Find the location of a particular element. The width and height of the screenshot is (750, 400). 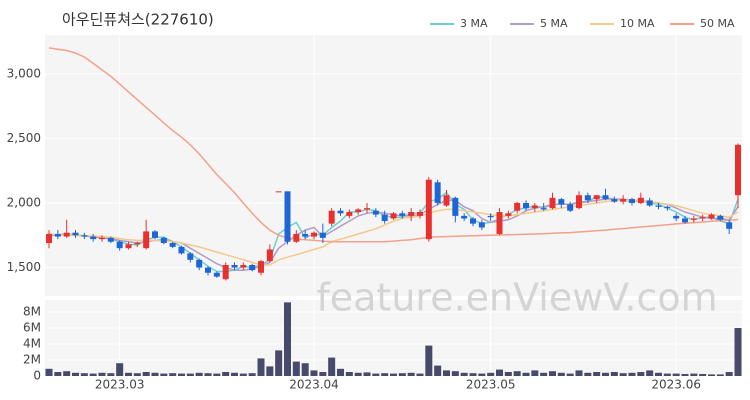

y-tick-label: 8M is located at coordinates (32, 312).